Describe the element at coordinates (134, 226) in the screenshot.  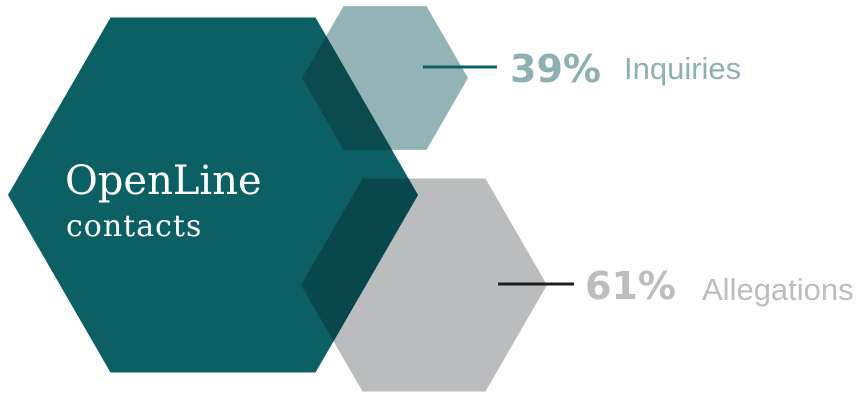
I see `chart-subtitle: contacts` at that location.